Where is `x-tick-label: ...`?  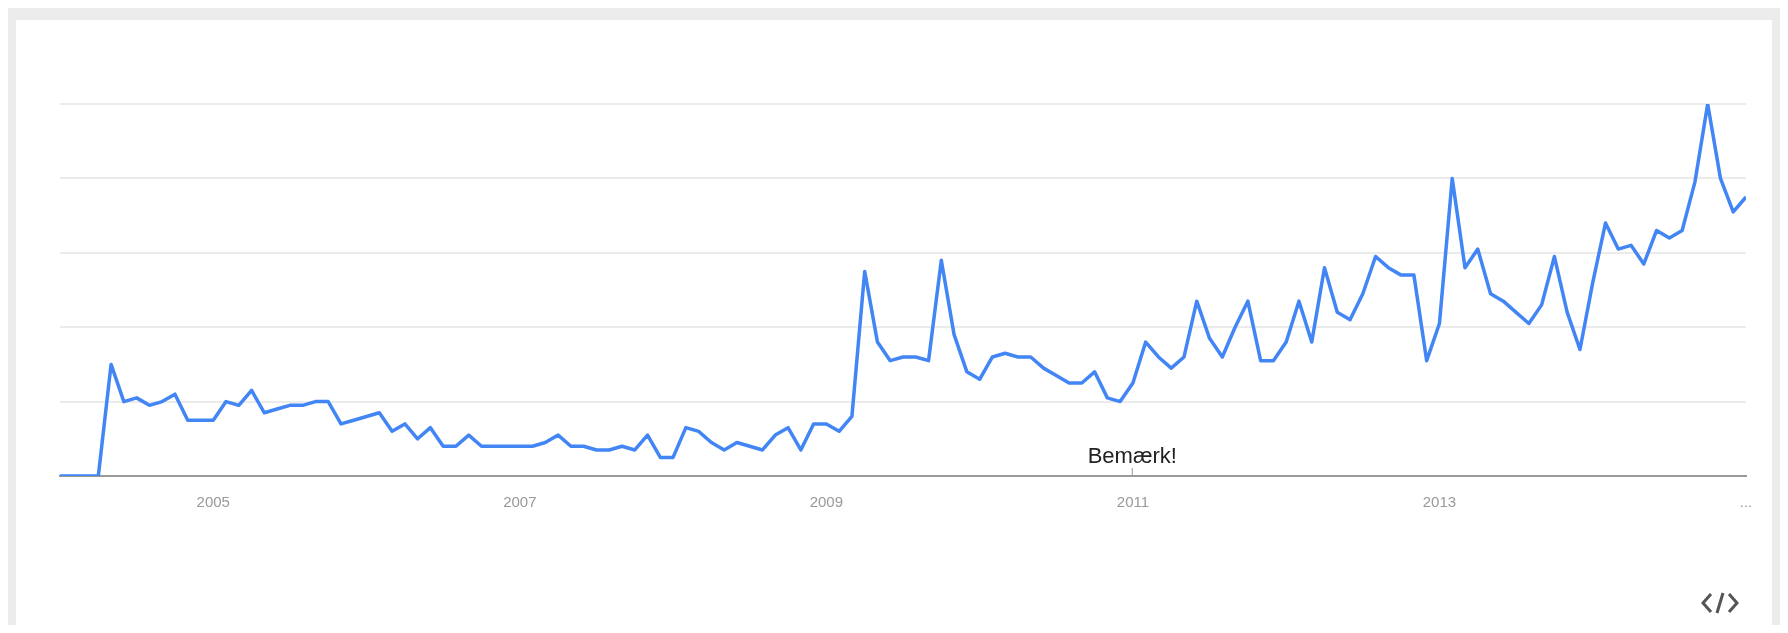 x-tick-label: ... is located at coordinates (1746, 502).